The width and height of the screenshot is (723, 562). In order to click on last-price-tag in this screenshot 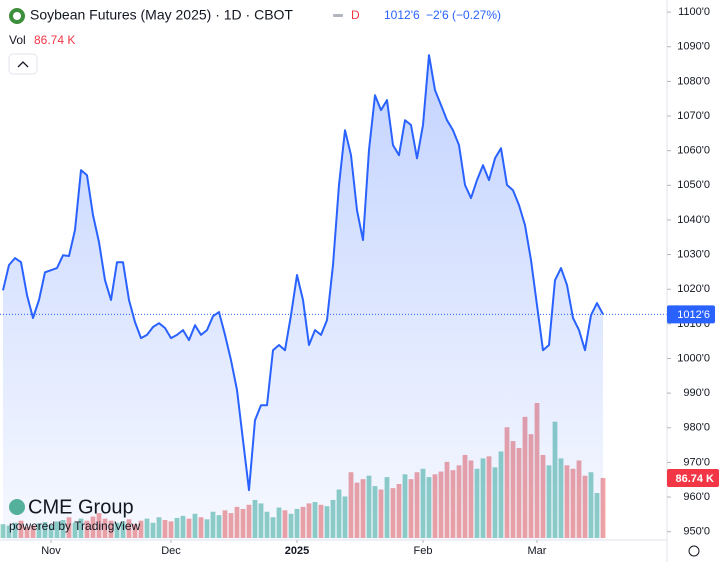, I will do `click(691, 314)`.